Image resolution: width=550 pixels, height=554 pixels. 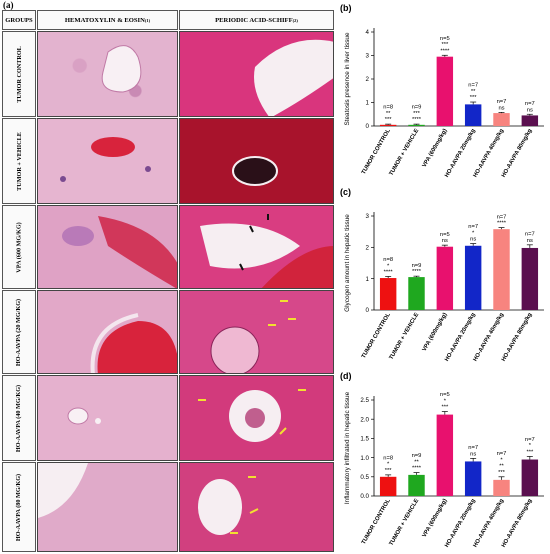 I want to click on panel-label: (c), so click(x=345, y=192).